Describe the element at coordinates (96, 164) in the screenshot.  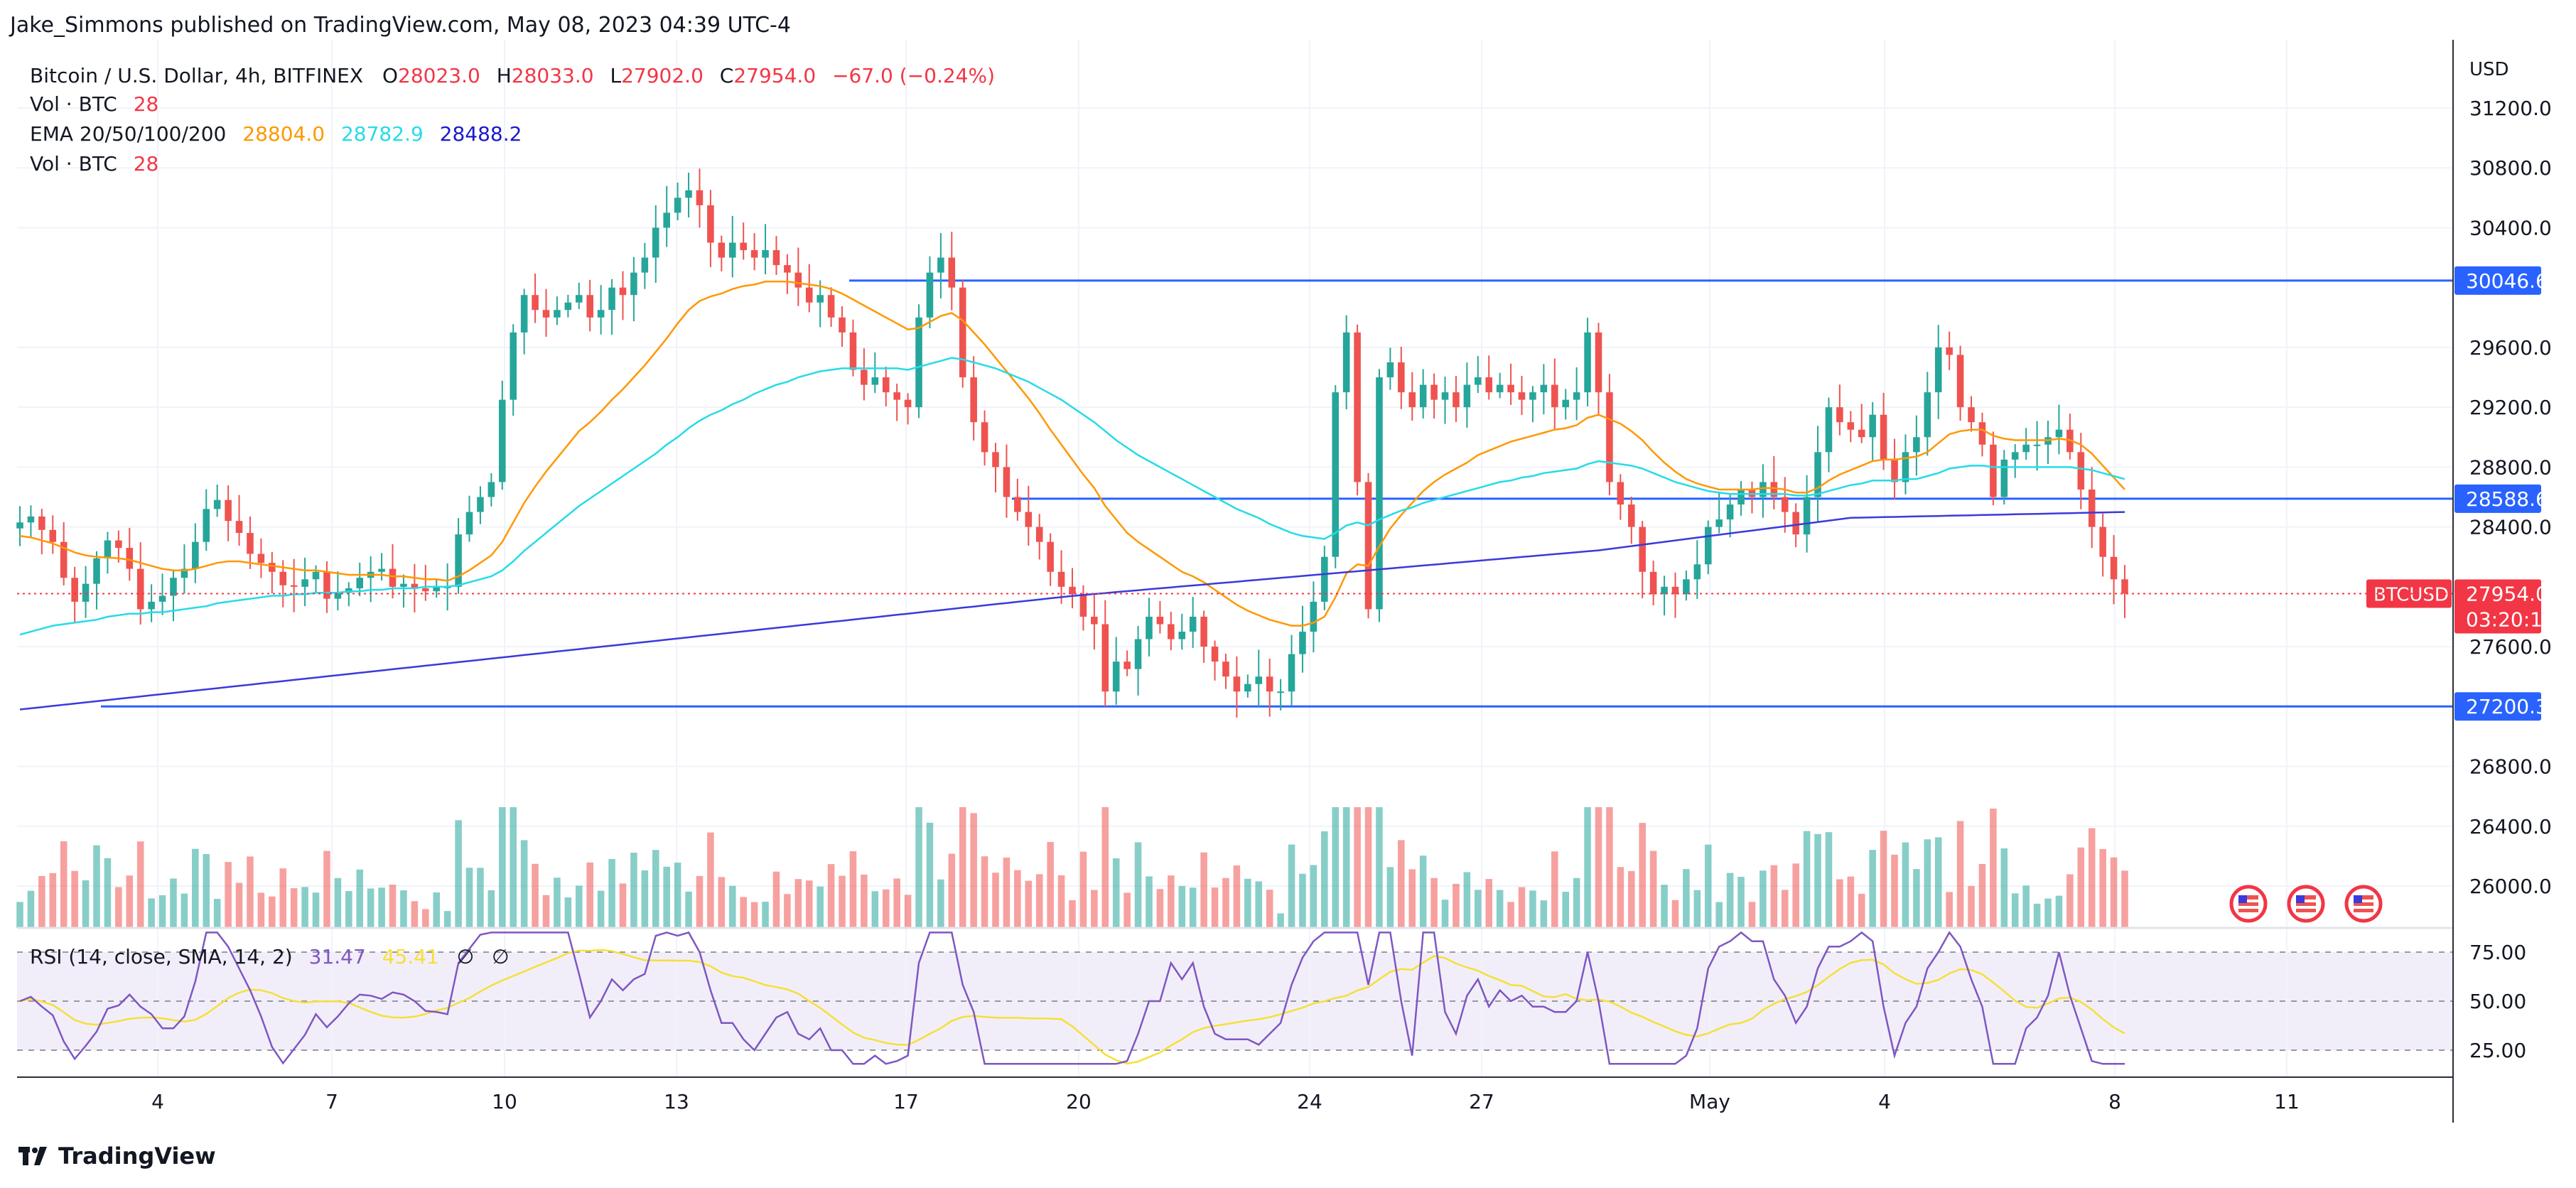
I see `volume-legend-2: Vol · BTC 28` at that location.